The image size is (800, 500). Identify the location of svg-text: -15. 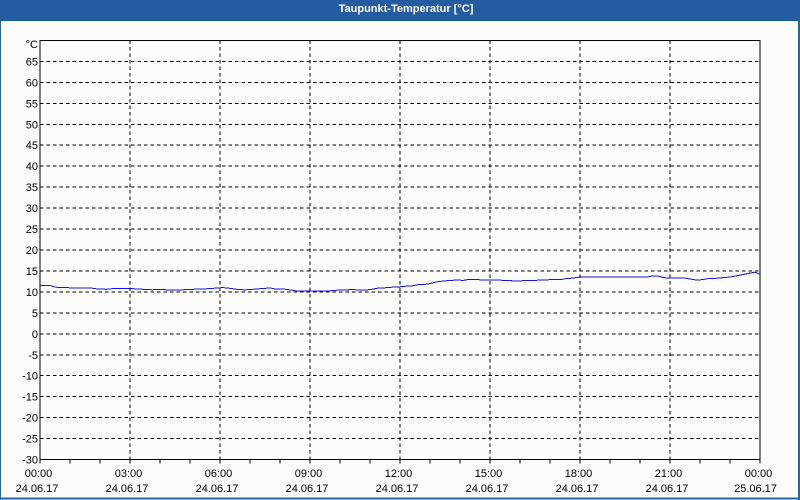
(30, 398).